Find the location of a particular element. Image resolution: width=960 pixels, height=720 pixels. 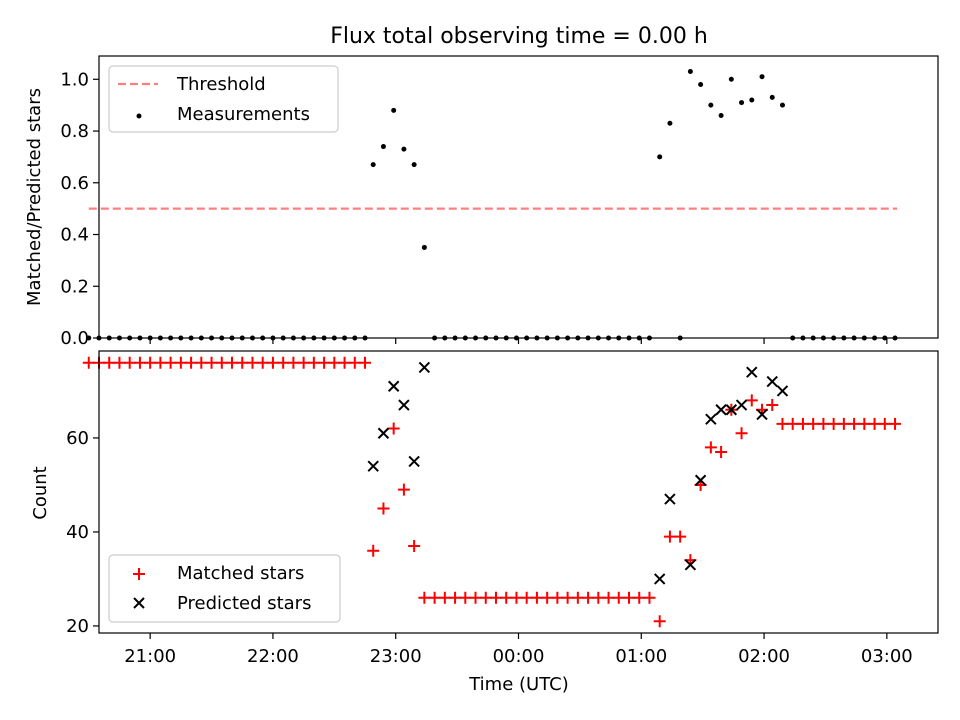

bottom-y-tick-label: 40 is located at coordinates (77, 532).